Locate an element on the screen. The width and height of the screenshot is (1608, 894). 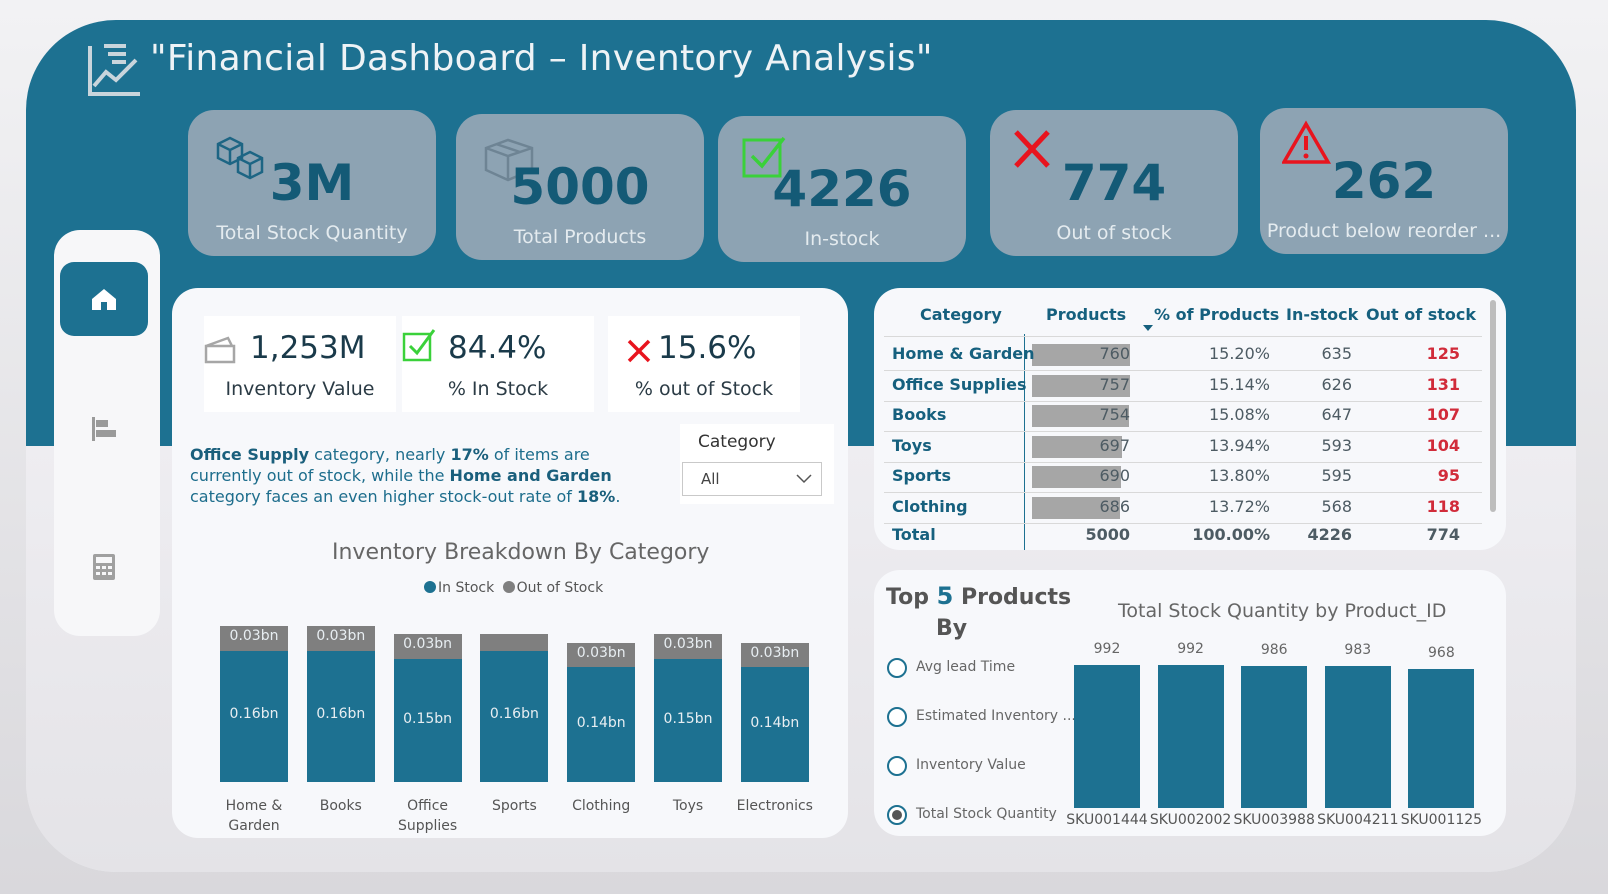
sort-desc-icon is located at coordinates (1148, 328).